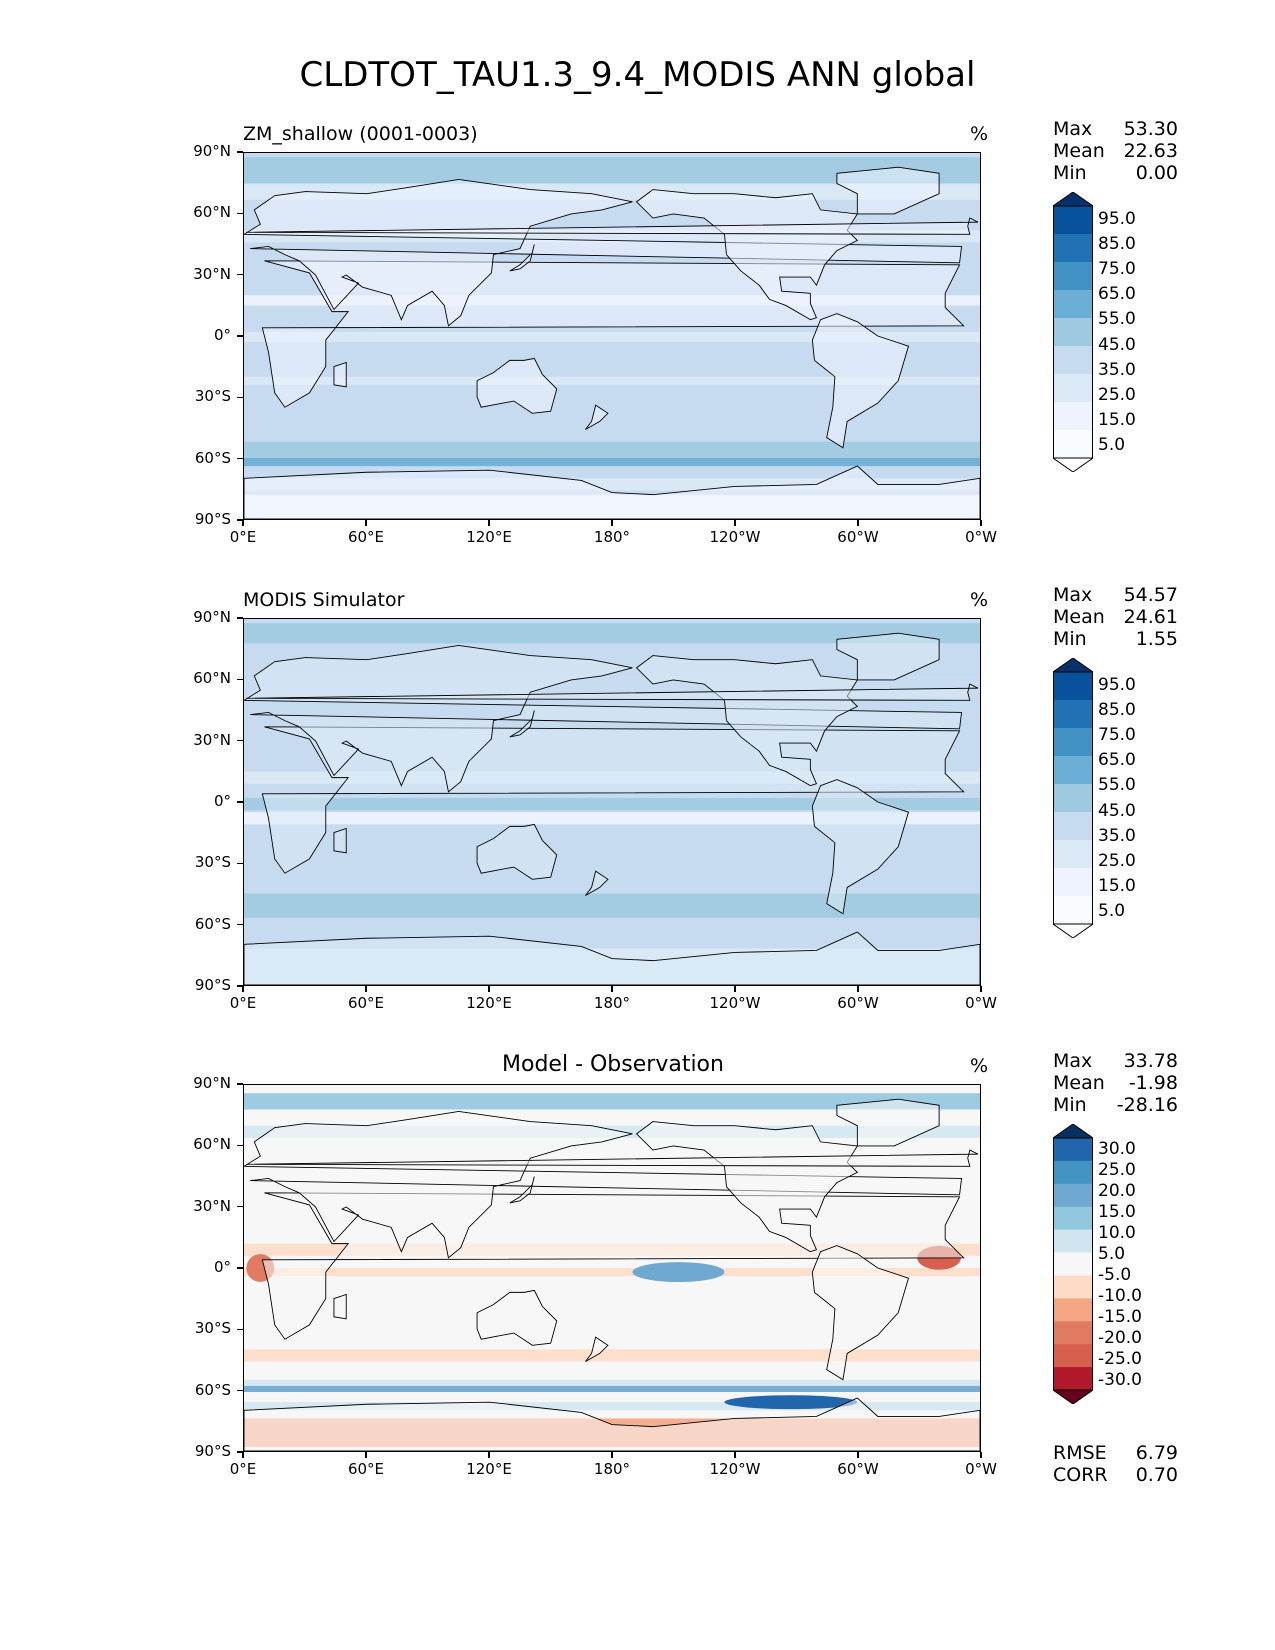 The width and height of the screenshot is (1275, 1650). I want to click on coastline-south-america, so click(860, 847).